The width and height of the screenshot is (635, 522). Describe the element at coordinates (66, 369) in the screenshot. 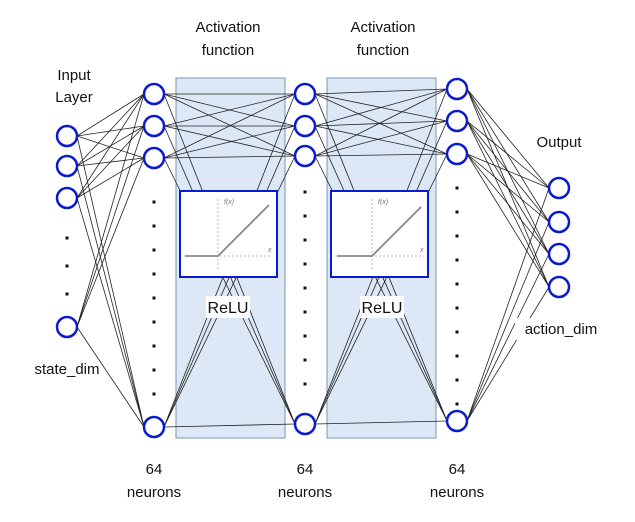

I see `state-dim-label: state_dim` at that location.